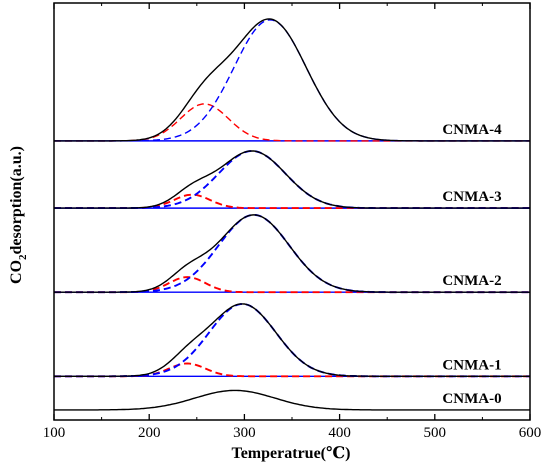 This screenshot has width=550, height=465. I want to click on sample-label-cnma-4: CNMA-4, so click(472, 130).